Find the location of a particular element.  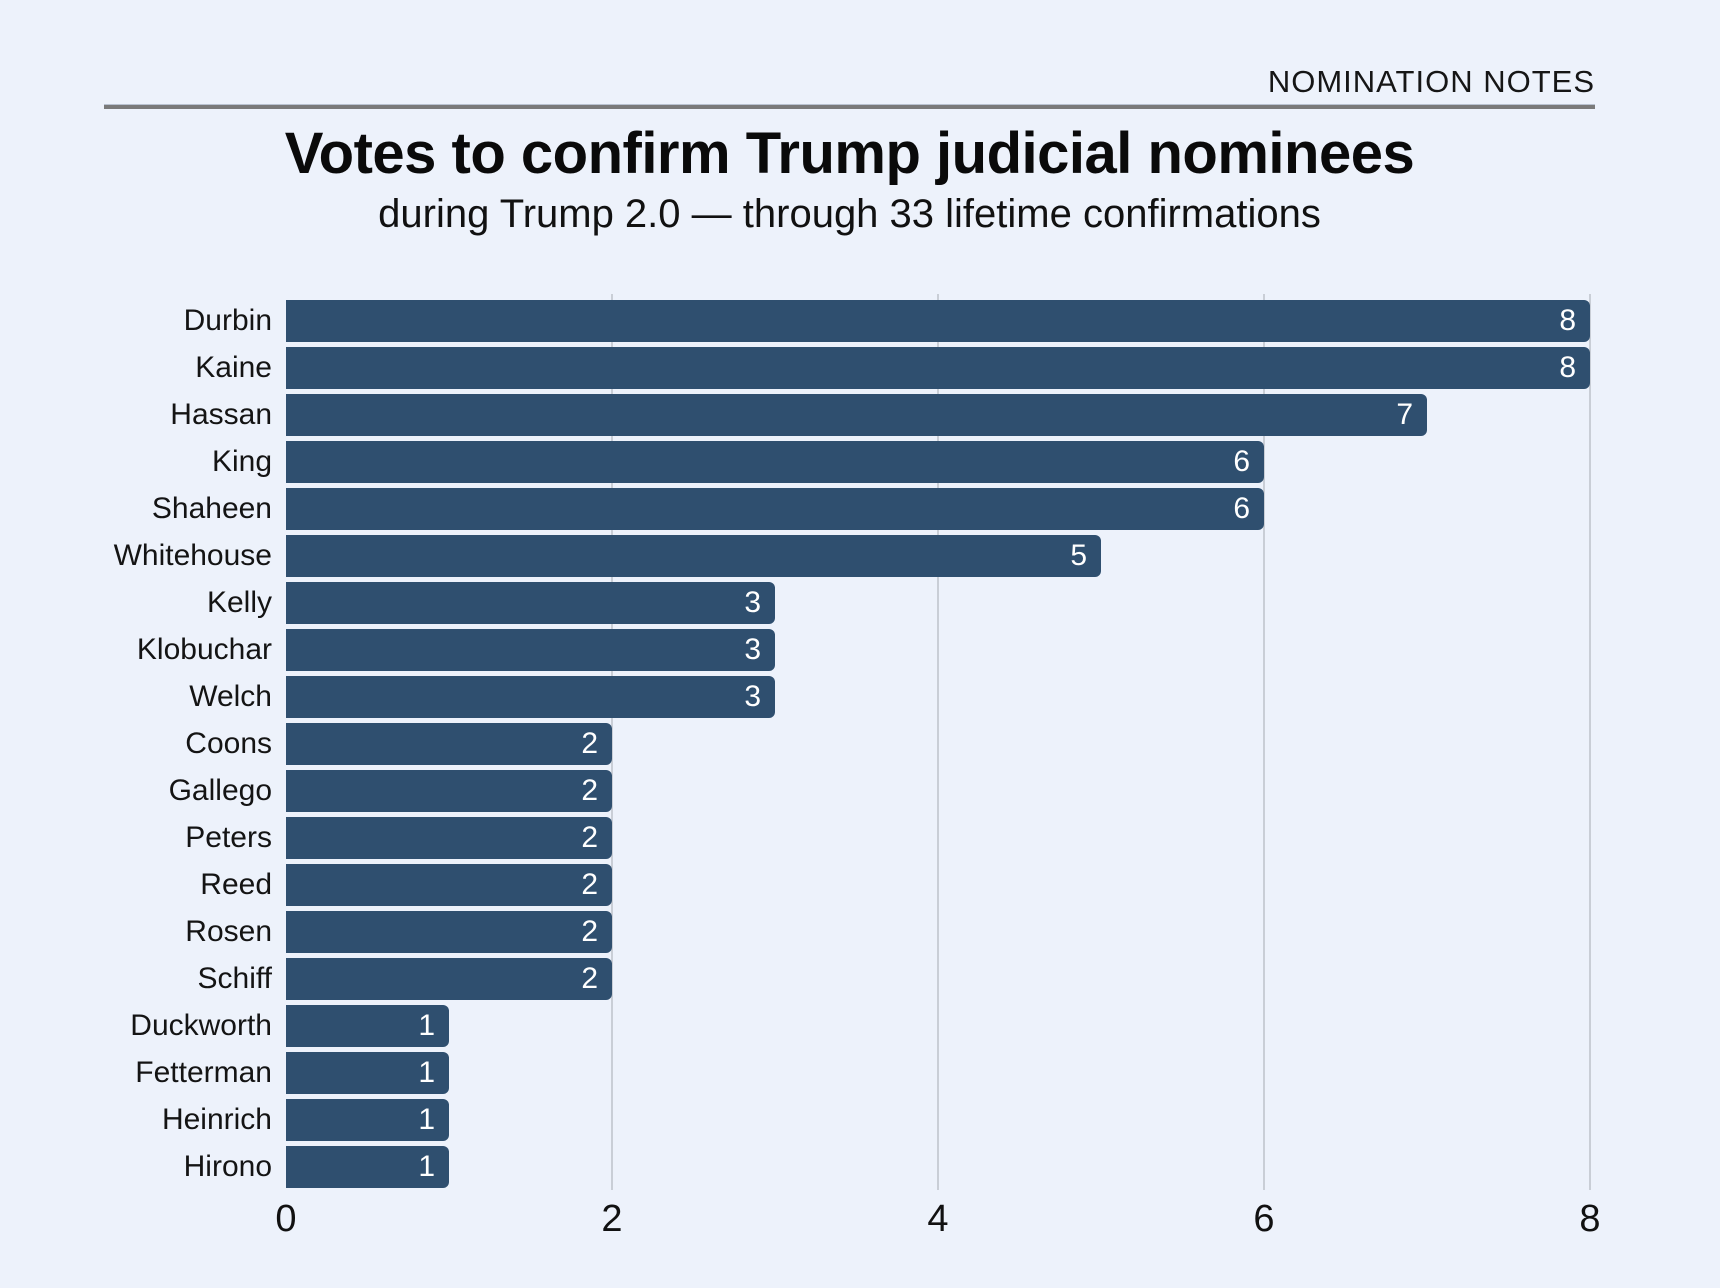

category-label: King is located at coordinates (241, 461).